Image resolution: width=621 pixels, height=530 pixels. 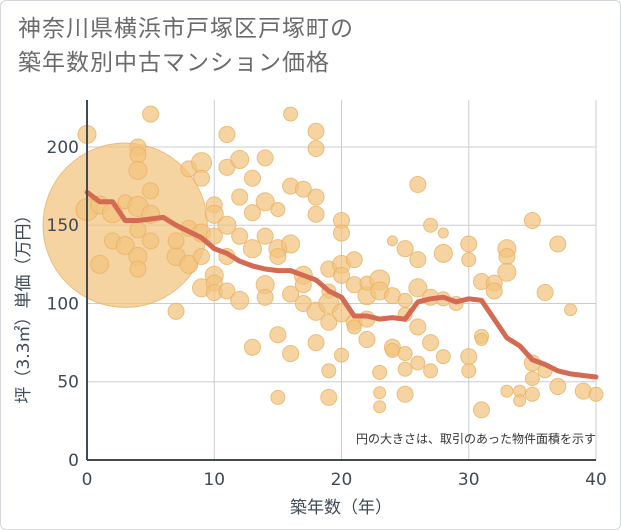 I want to click on x-axis-label: 築年数（年）, so click(x=341, y=508).